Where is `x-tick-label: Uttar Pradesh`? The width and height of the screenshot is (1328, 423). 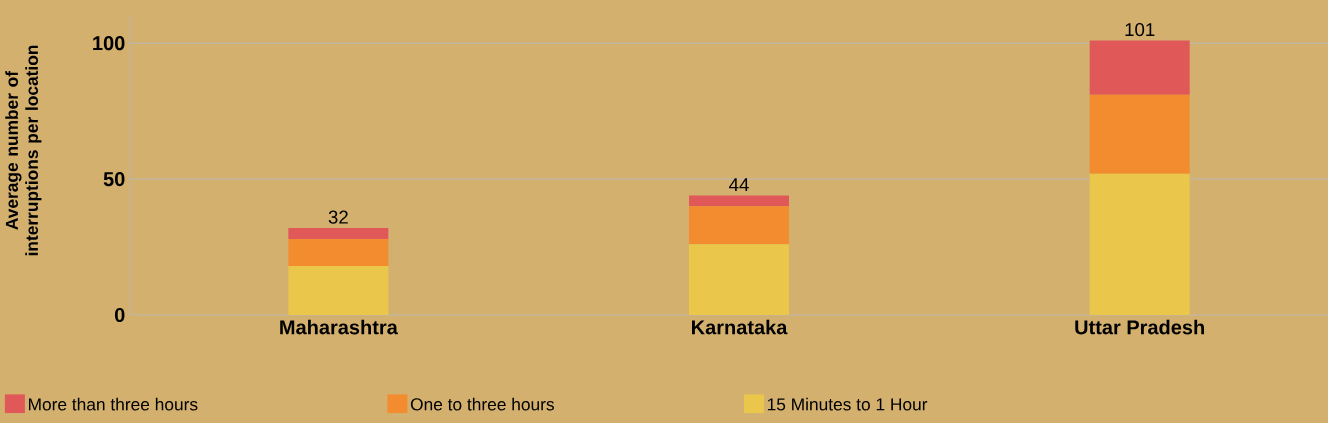
x-tick-label: Uttar Pradesh is located at coordinates (1139, 327).